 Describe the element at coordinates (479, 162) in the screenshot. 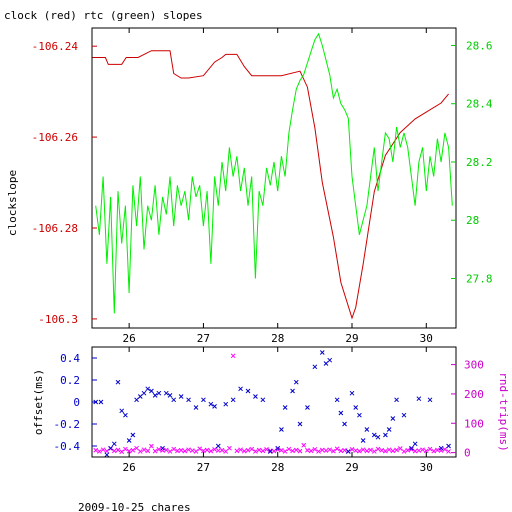

I see `y-tick-label-right: 28.2` at that location.